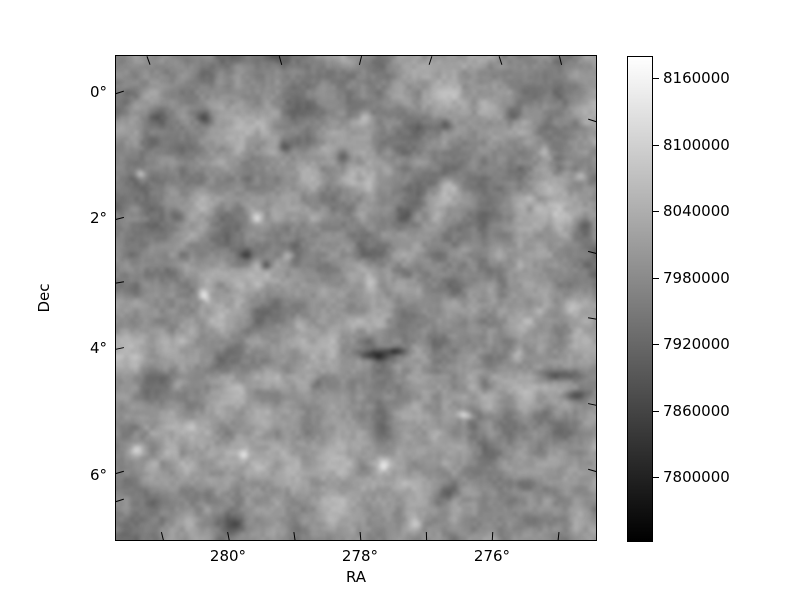 Image resolution: width=800 pixels, height=600 pixels. I want to click on colorbar-tick-label: 8040000, so click(696, 211).